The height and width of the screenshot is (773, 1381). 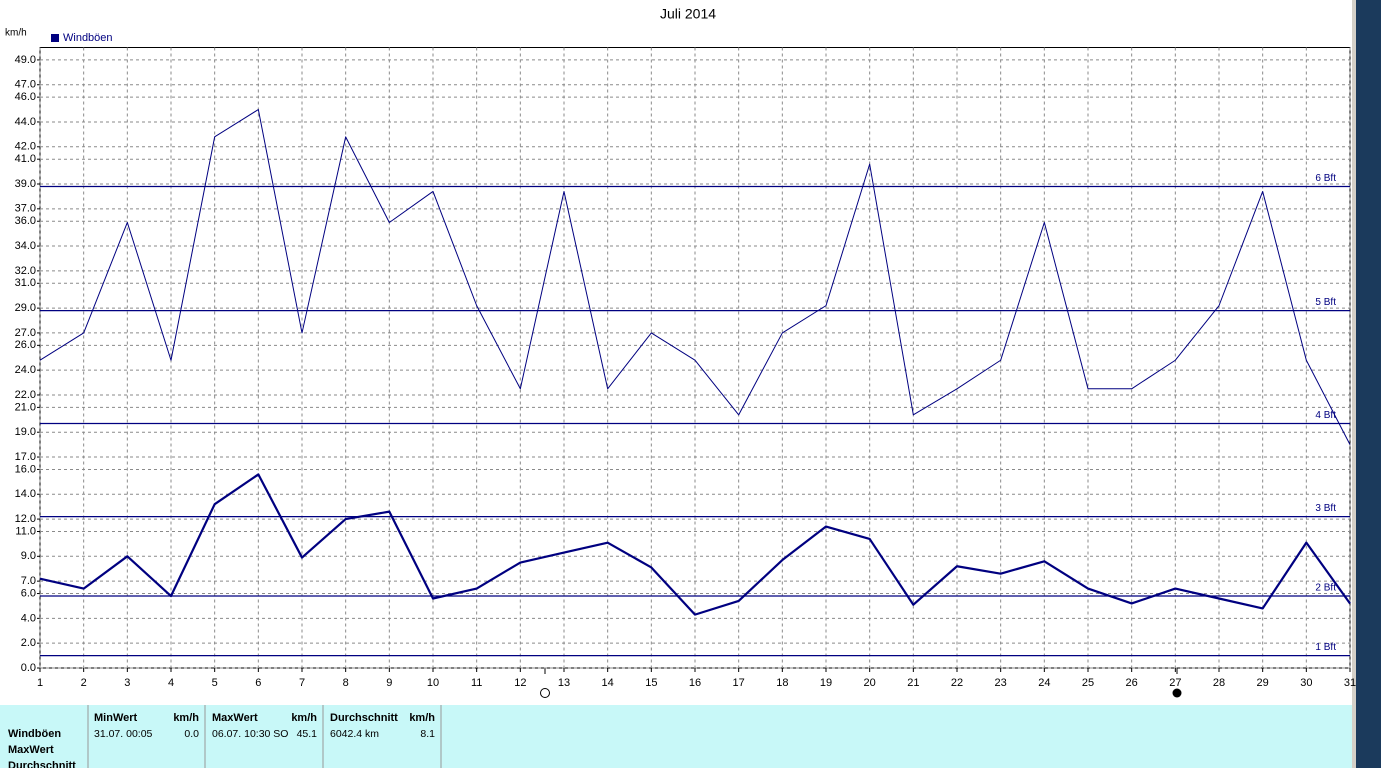 What do you see at coordinates (302, 683) in the screenshot?
I see `x-tick-label: 7` at bounding box center [302, 683].